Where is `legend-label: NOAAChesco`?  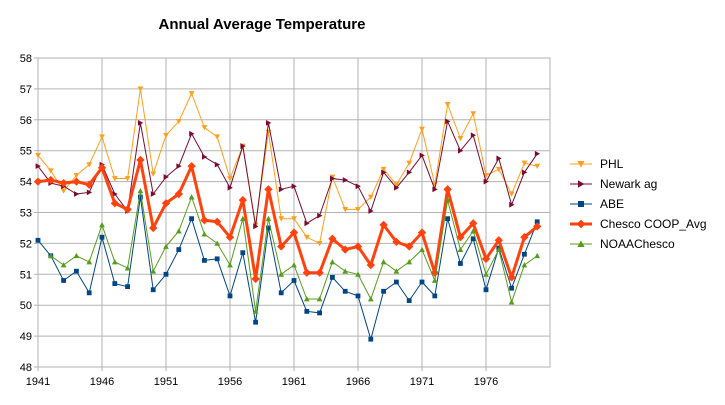 legend-label: NOAAChesco is located at coordinates (637, 244).